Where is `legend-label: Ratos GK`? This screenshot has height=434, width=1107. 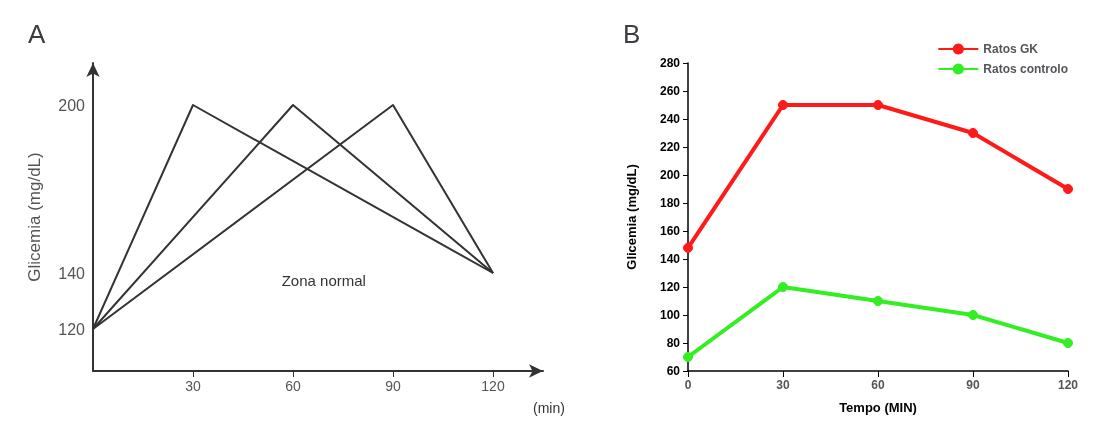
legend-label: Ratos GK is located at coordinates (1011, 49).